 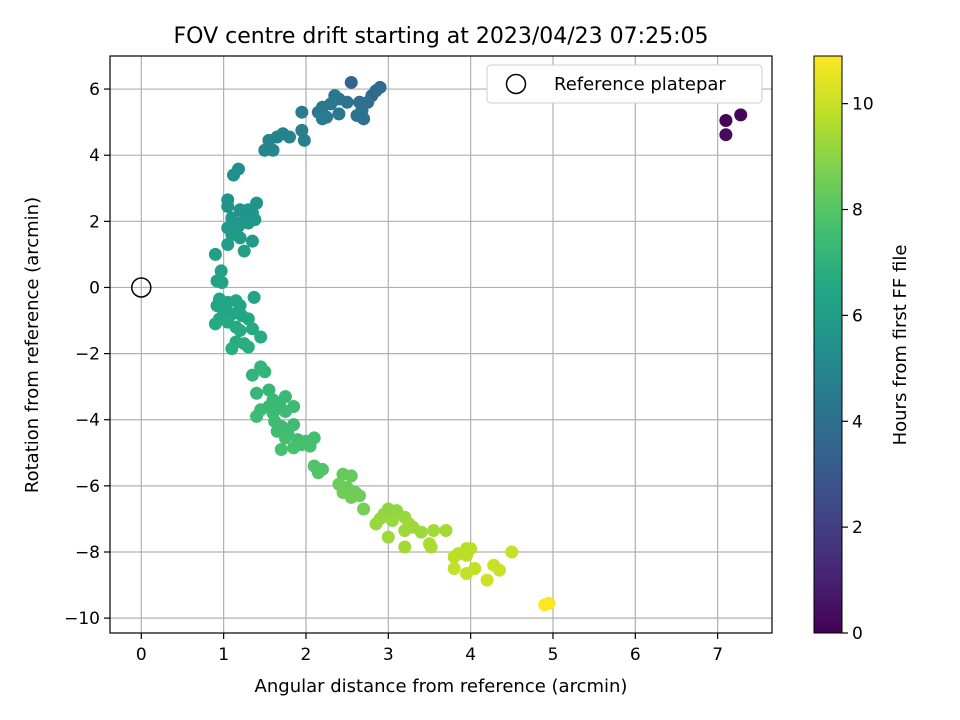 I want to click on colorbar: 0 2 4 6 8 10 Hours from first FF file, so click(x=862, y=349).